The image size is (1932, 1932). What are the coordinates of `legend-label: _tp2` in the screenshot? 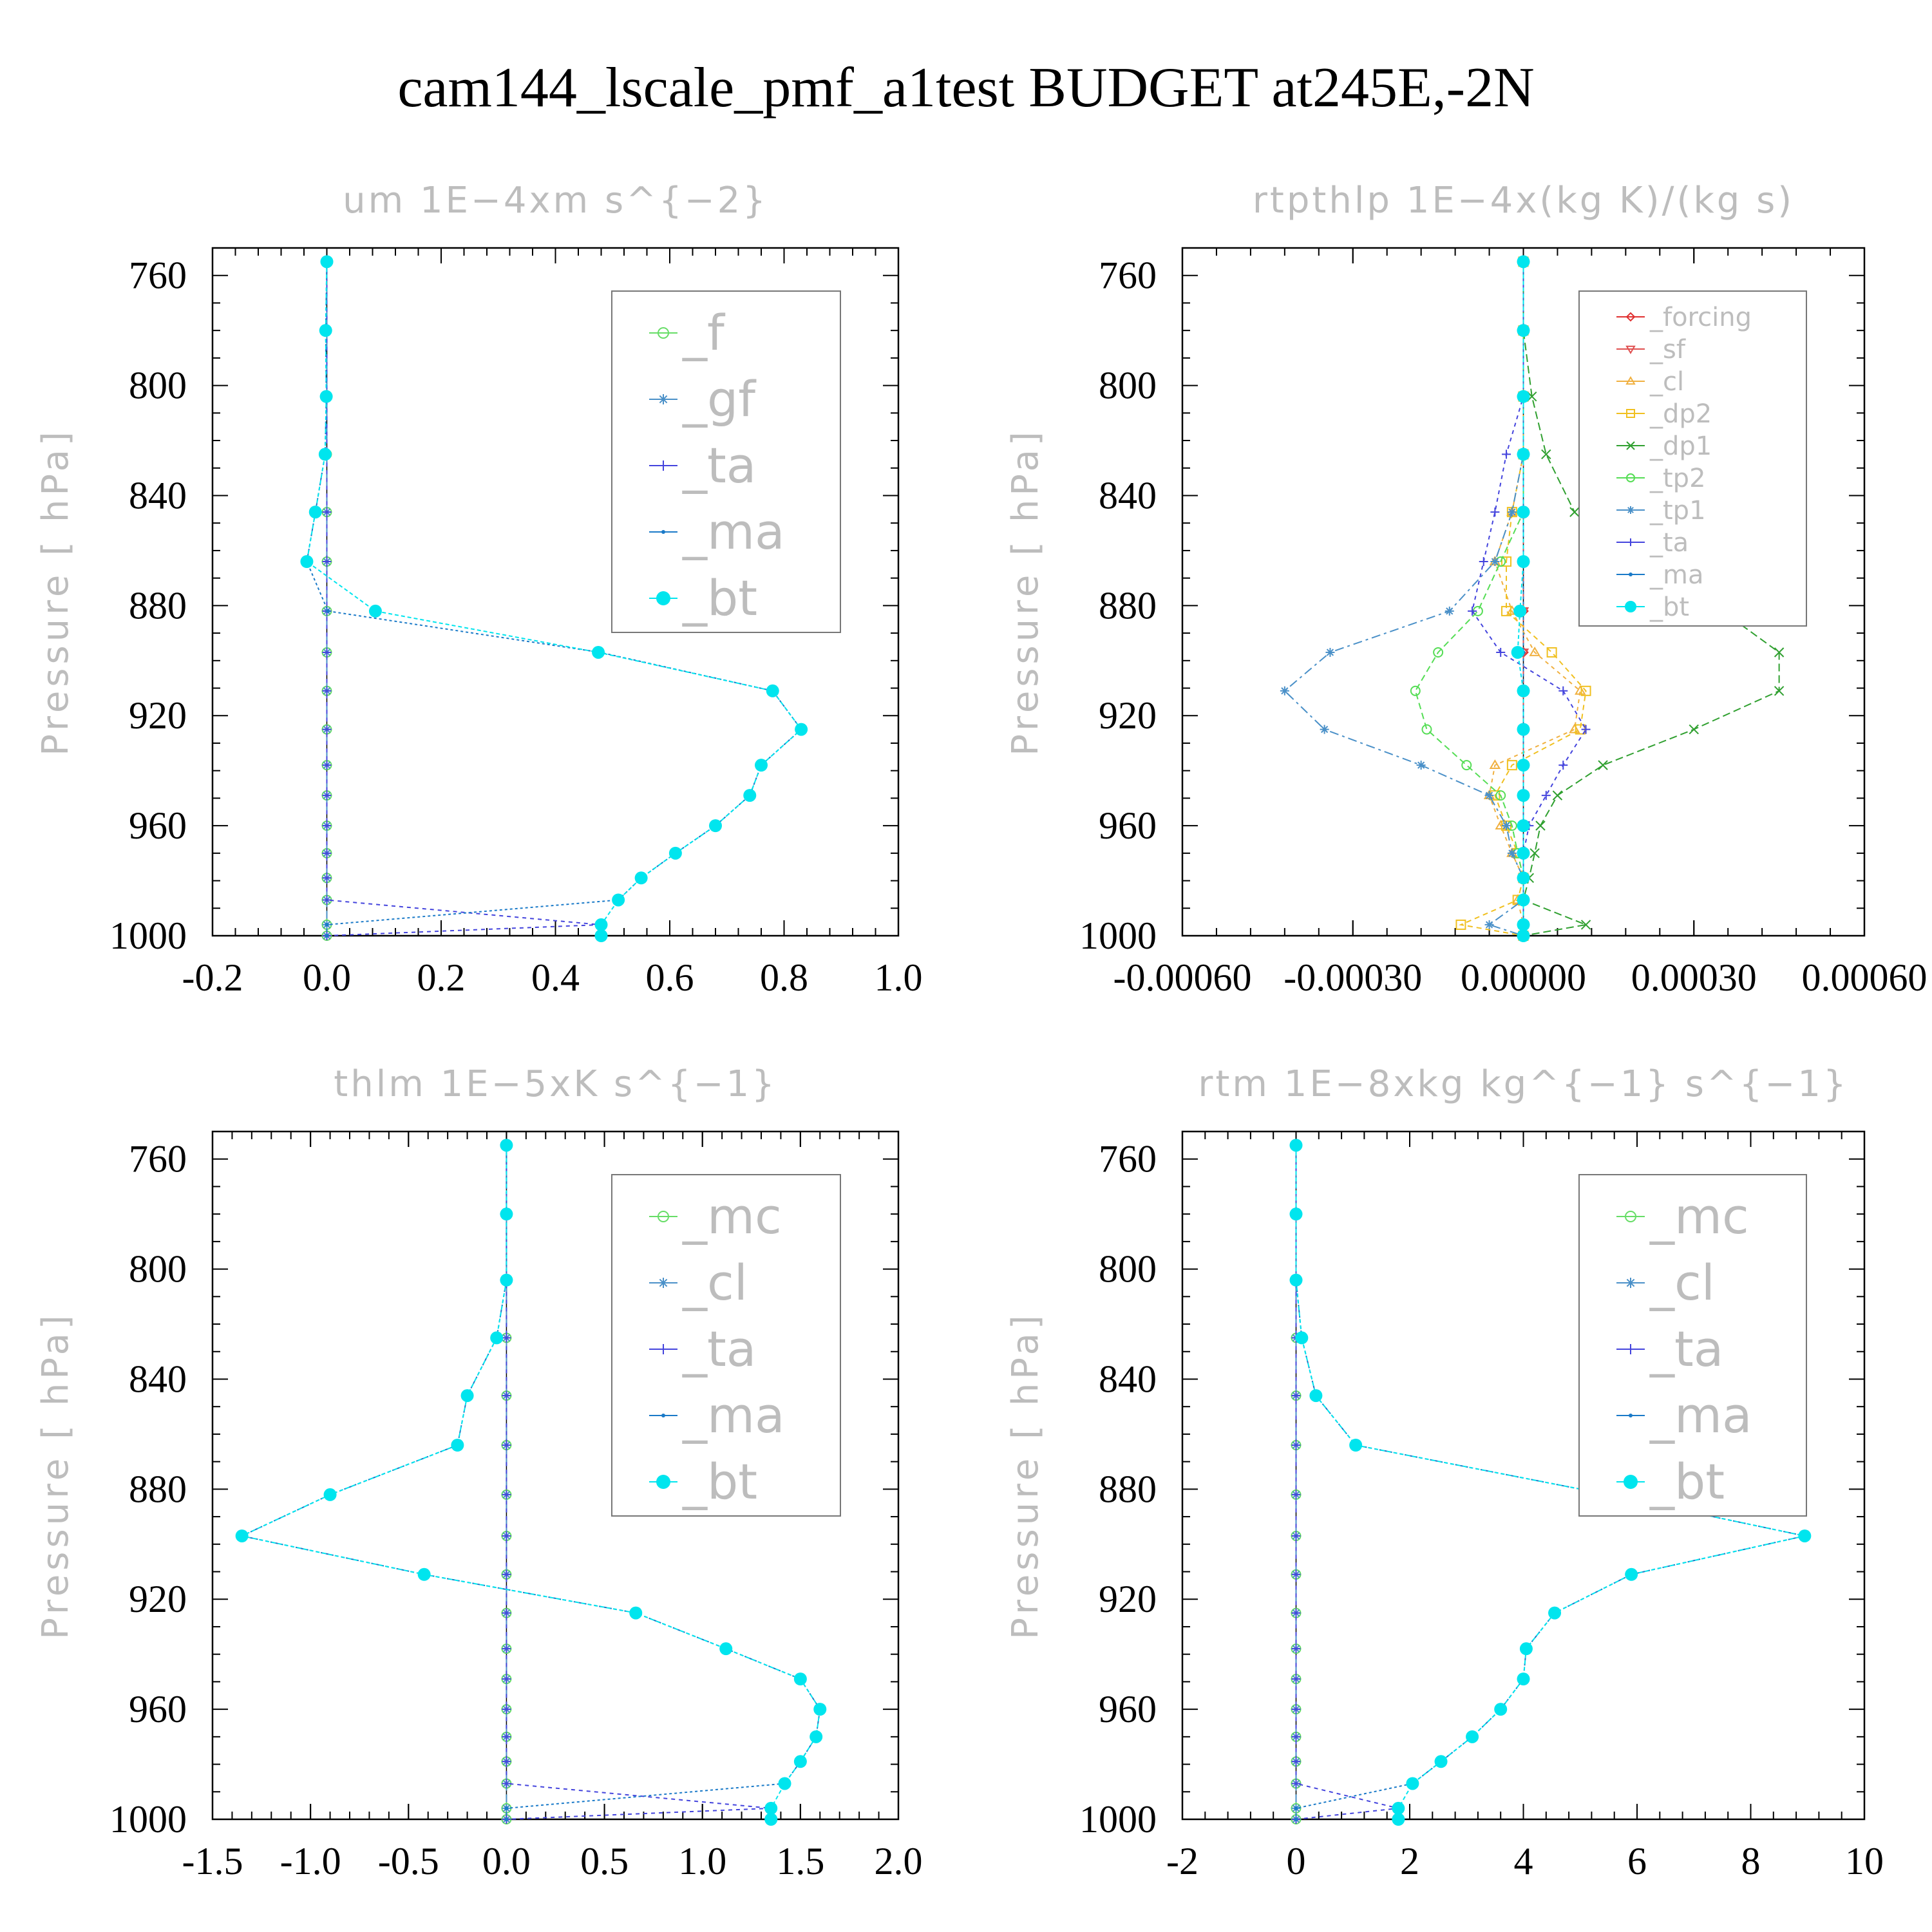 It's located at (1677, 479).